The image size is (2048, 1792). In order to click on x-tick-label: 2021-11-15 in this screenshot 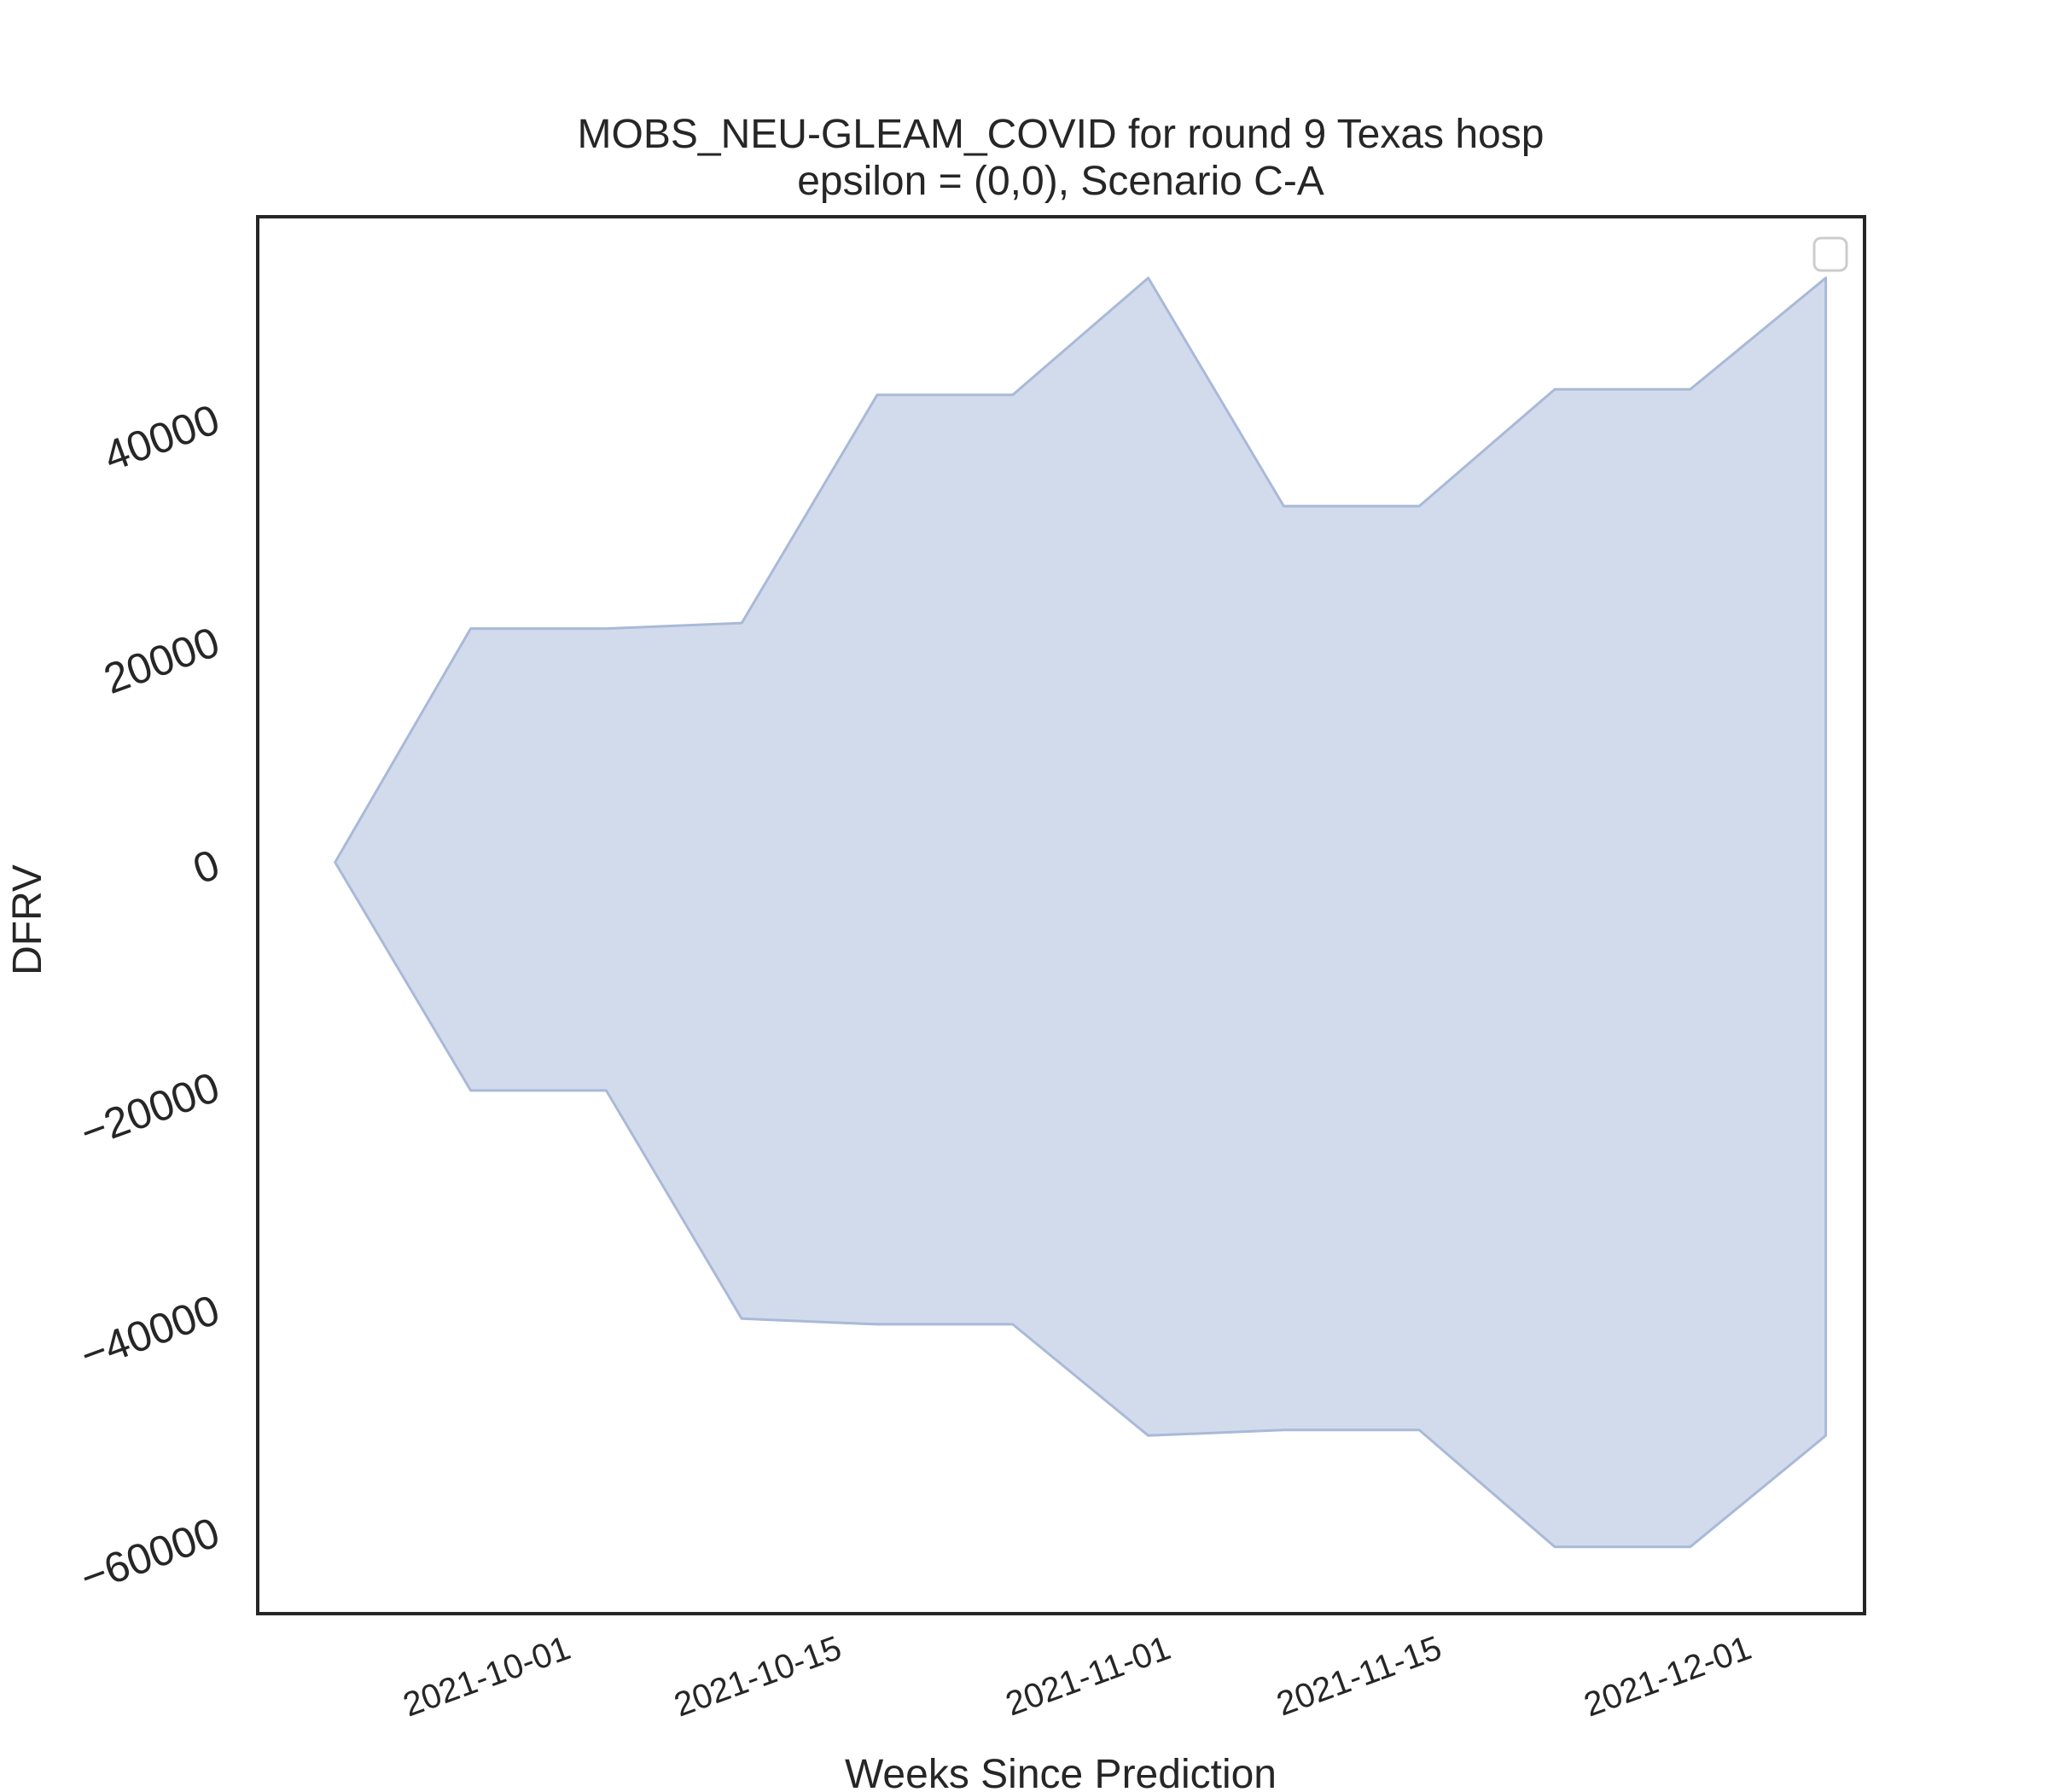, I will do `click(1358, 1676)`.